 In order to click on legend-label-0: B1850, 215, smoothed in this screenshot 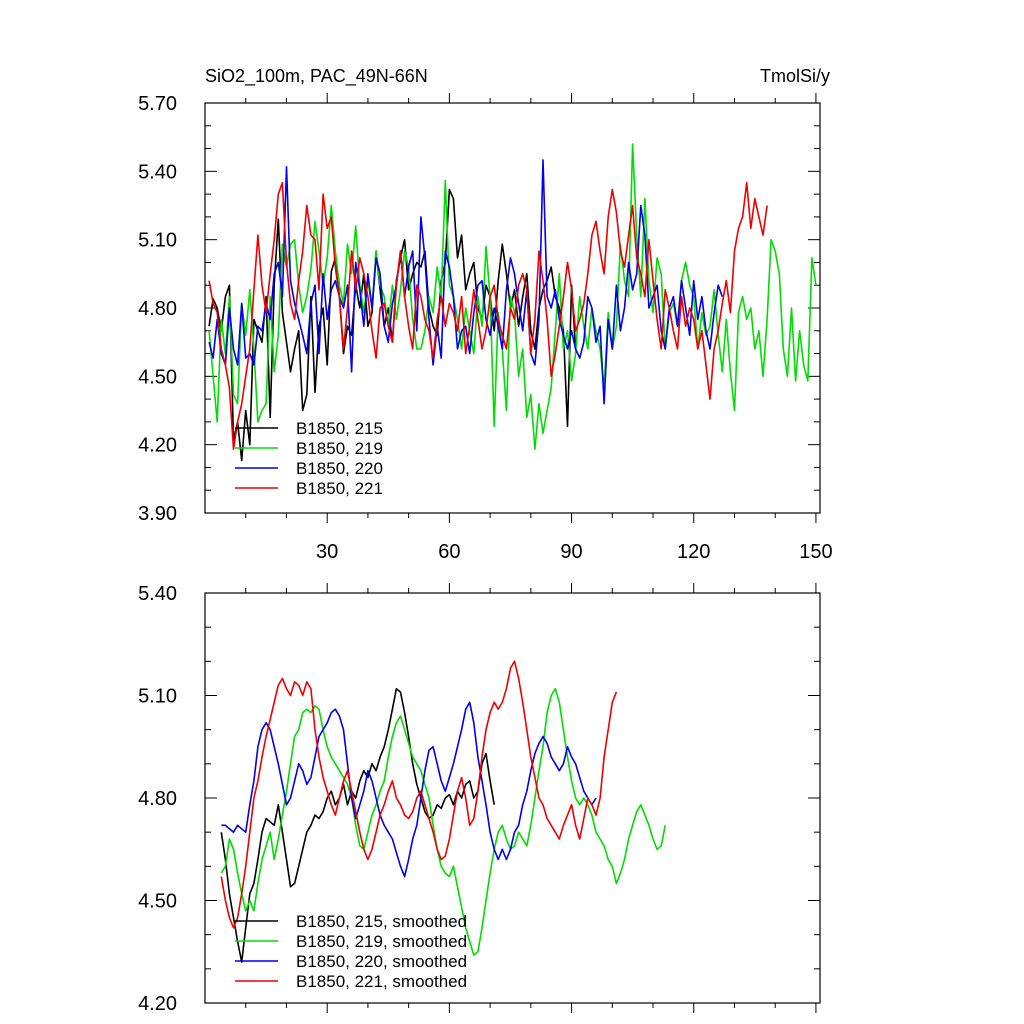, I will do `click(381, 921)`.